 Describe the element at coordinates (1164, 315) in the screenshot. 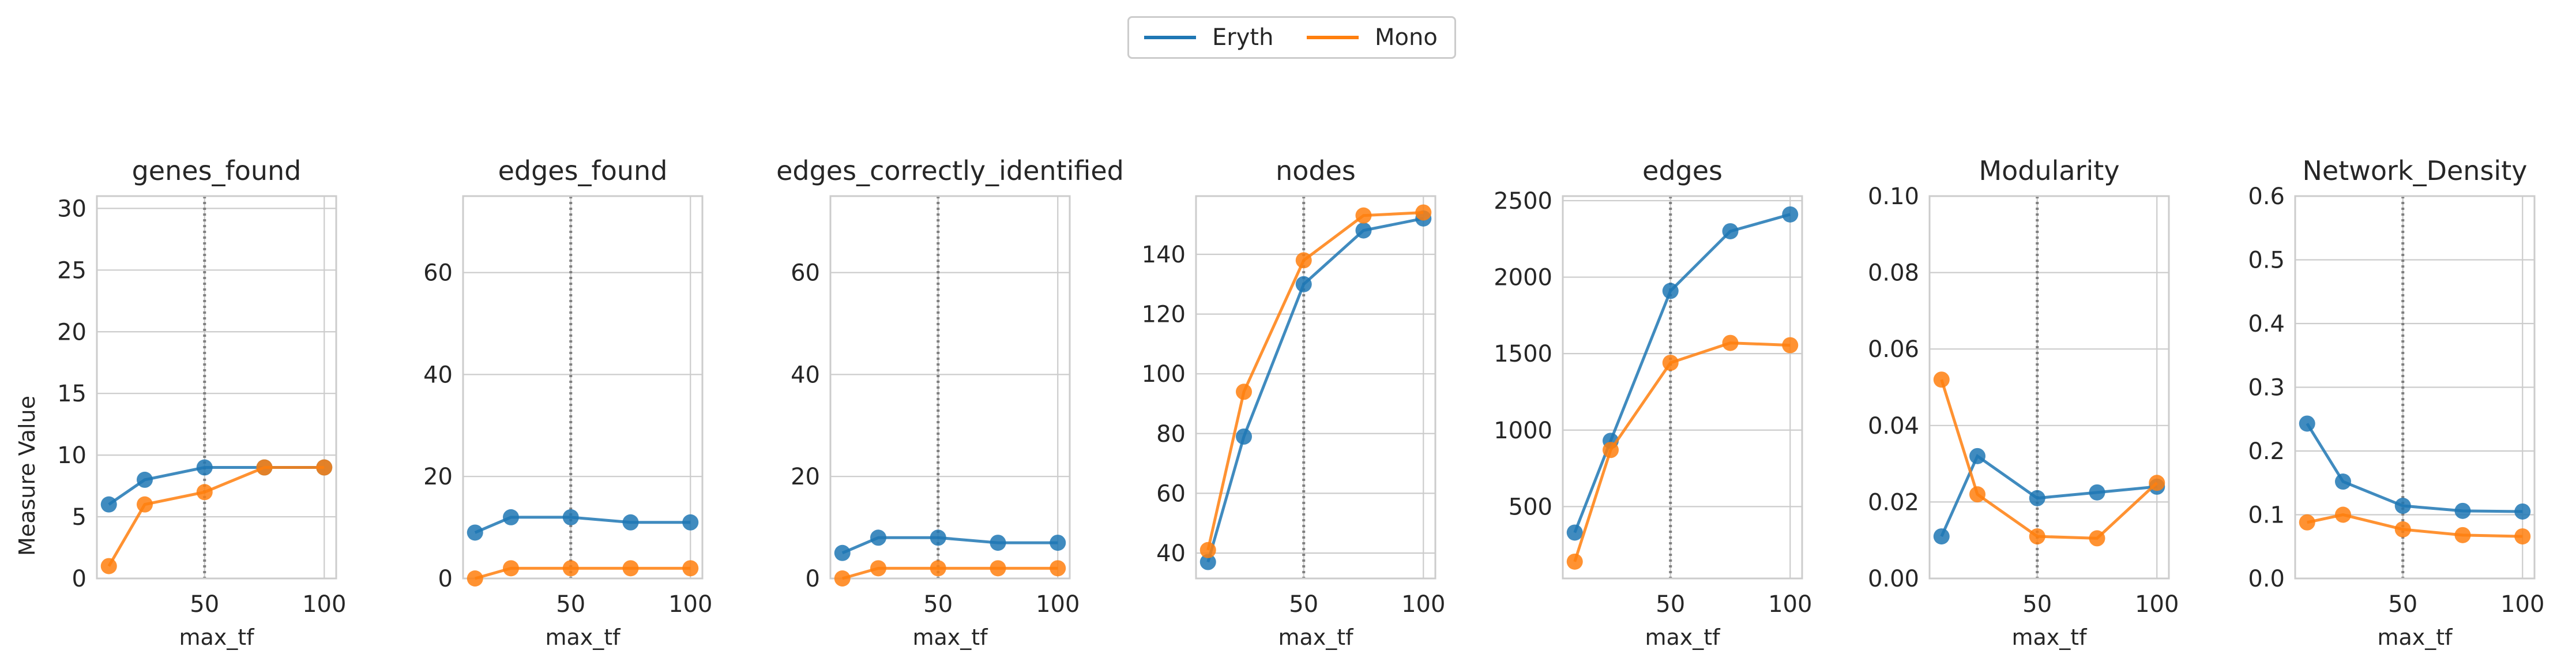

I see `y-tick-label: 120` at that location.